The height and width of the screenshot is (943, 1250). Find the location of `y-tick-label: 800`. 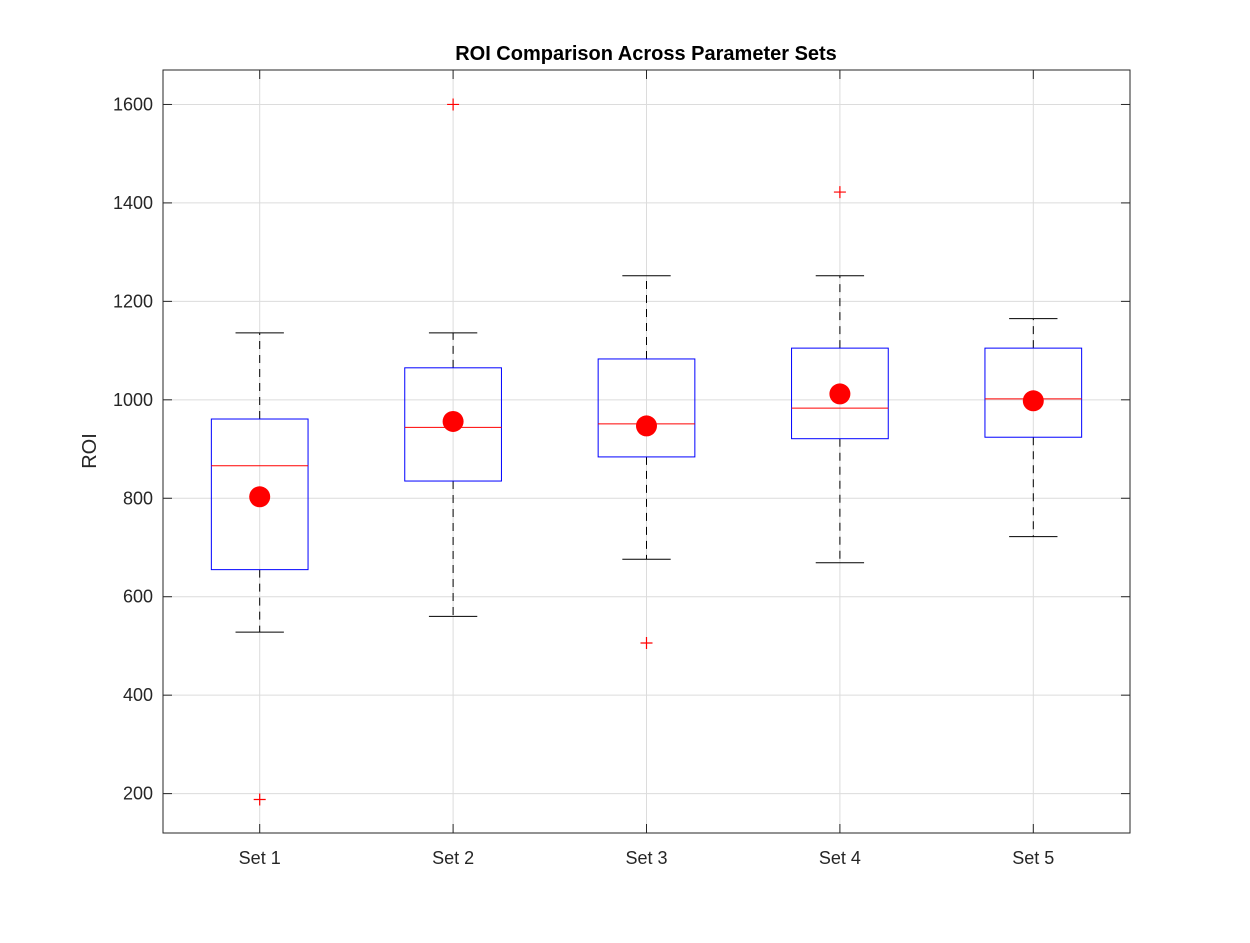

y-tick-label: 800 is located at coordinates (138, 498).